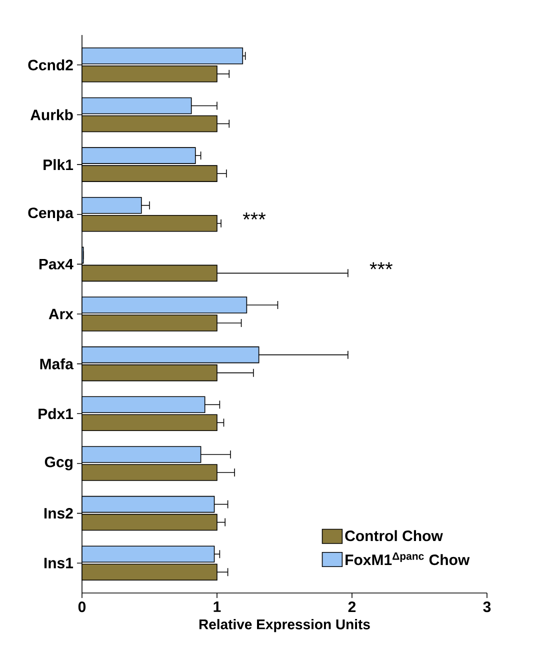  What do you see at coordinates (50, 64) in the screenshot?
I see `y-tick-label: Ccnd2` at bounding box center [50, 64].